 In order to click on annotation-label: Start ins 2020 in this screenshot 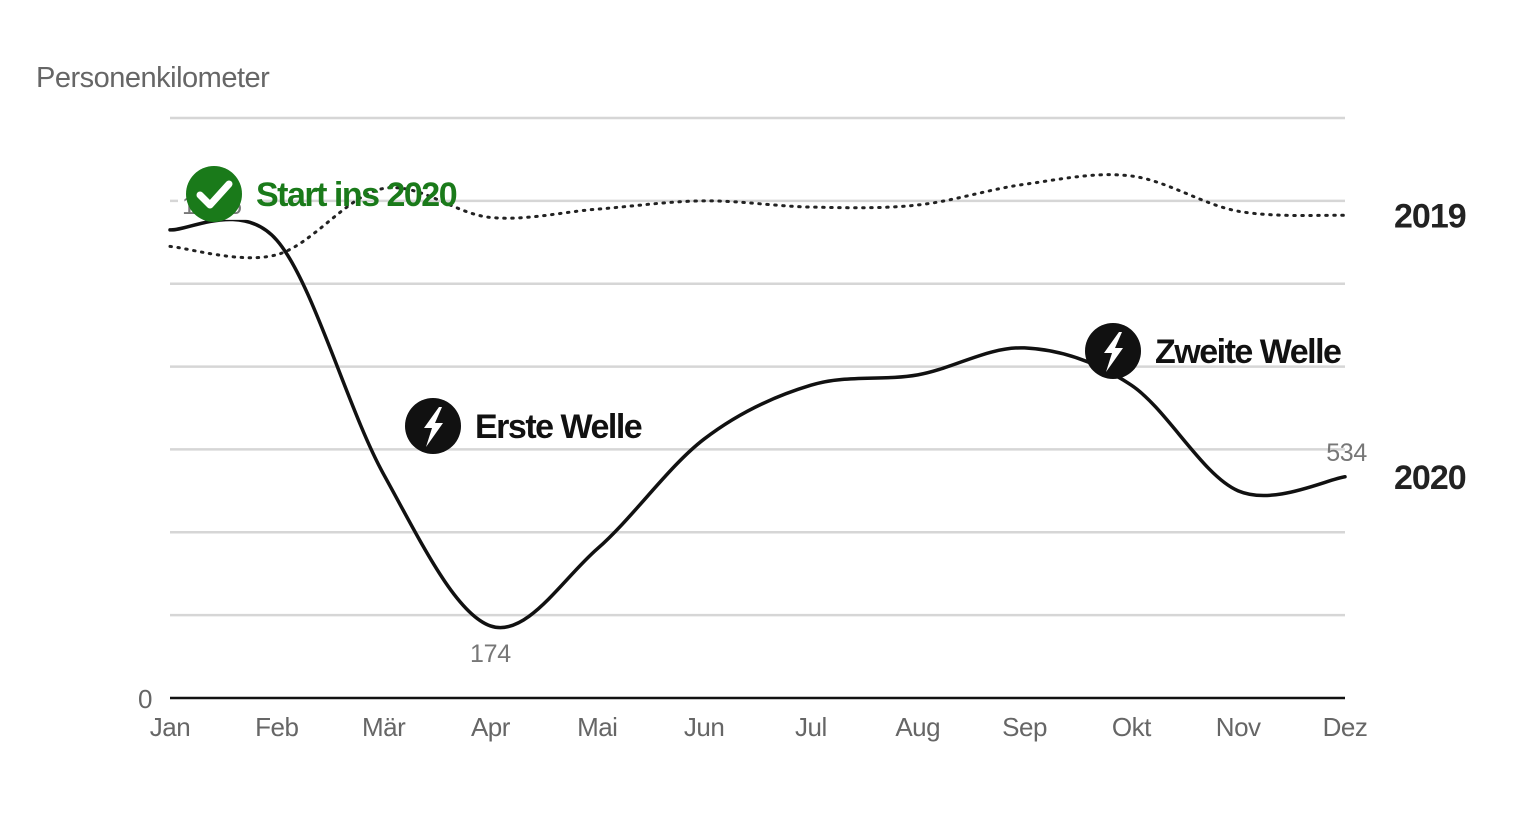, I will do `click(356, 195)`.